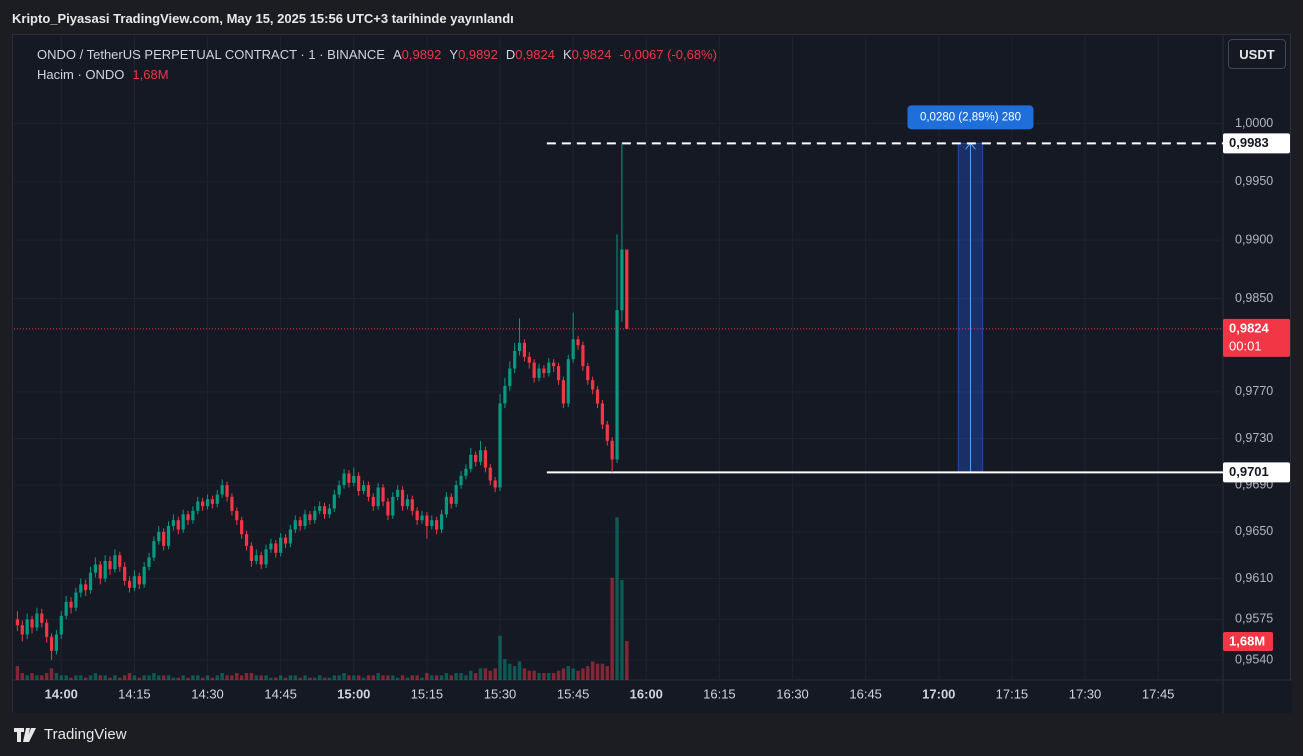 This screenshot has width=1303, height=756. Describe the element at coordinates (970, 117) in the screenshot. I see `measure-label-bg` at that location.